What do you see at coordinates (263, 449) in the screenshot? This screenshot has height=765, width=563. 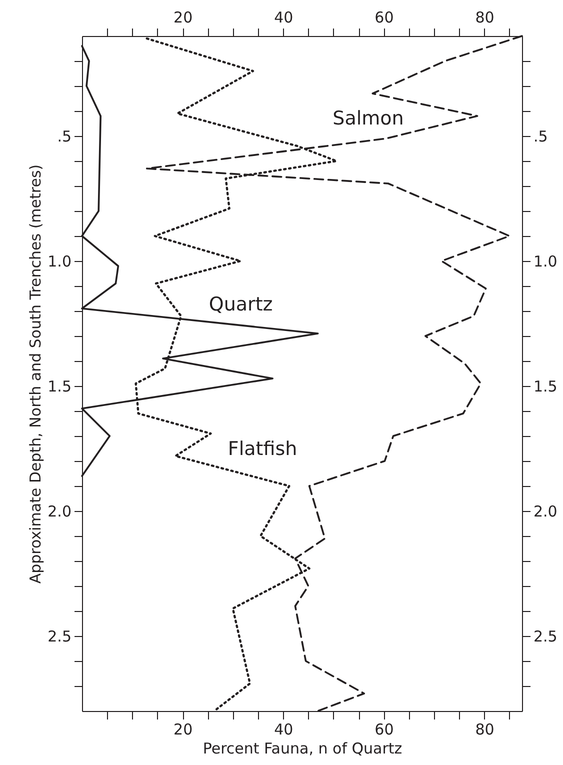 I see `series-label: Flatfish` at bounding box center [263, 449].